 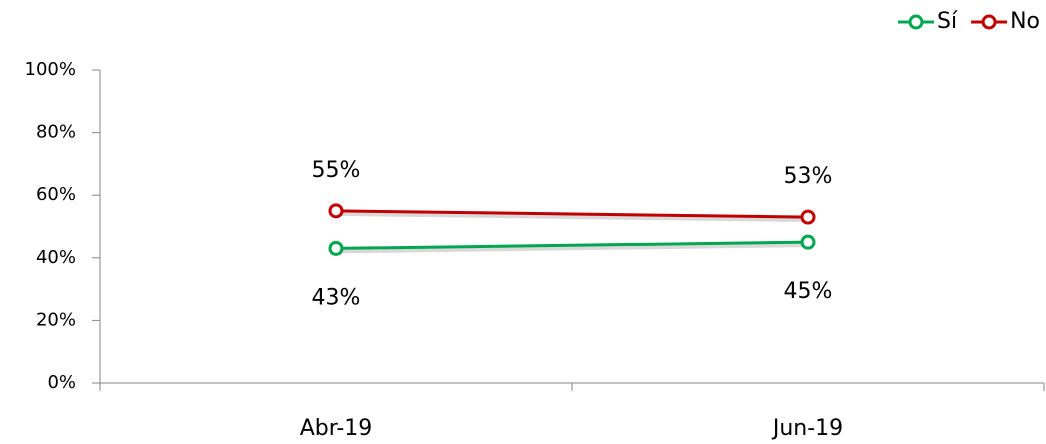 What do you see at coordinates (56, 319) in the screenshot?
I see `y-tick-label: 20%` at bounding box center [56, 319].